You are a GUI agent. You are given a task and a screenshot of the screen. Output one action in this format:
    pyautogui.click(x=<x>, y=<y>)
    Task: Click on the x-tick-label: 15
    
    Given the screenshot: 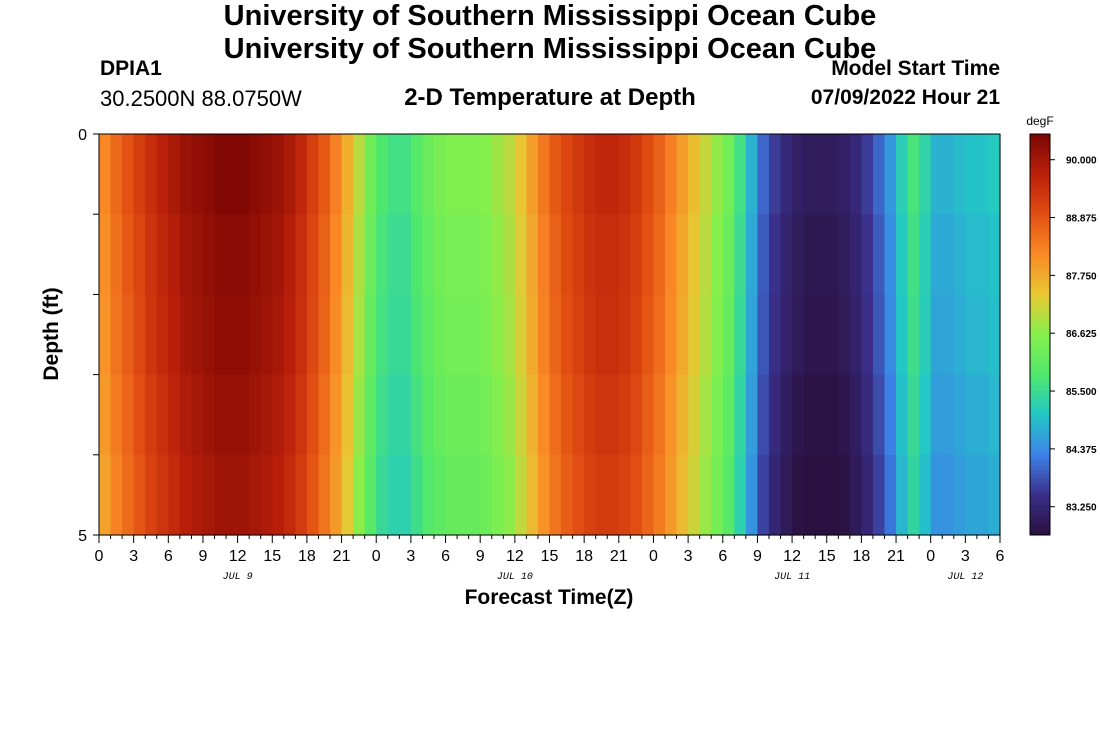 What is the action you would take?
    pyautogui.click(x=550, y=556)
    